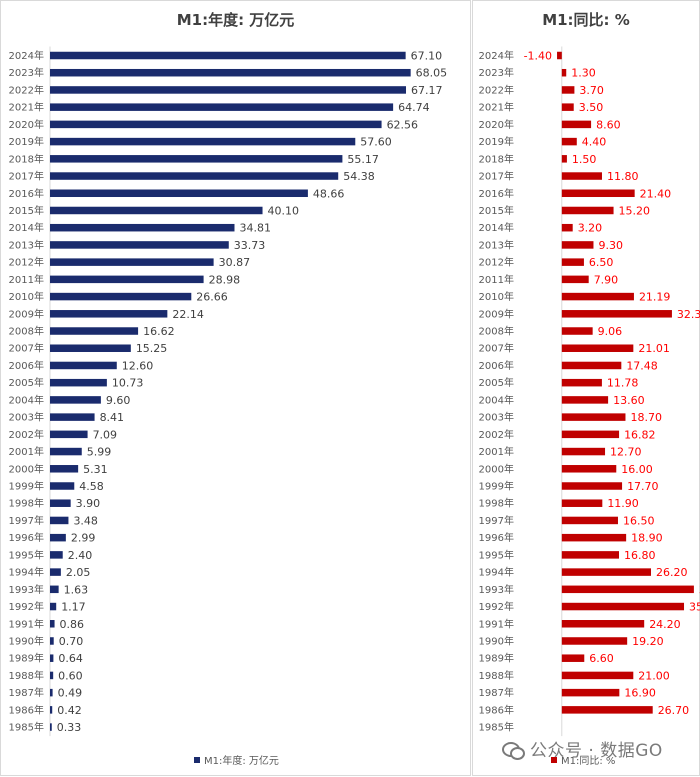  What do you see at coordinates (601, 658) in the screenshot?
I see `data-label: 6.60` at bounding box center [601, 658].